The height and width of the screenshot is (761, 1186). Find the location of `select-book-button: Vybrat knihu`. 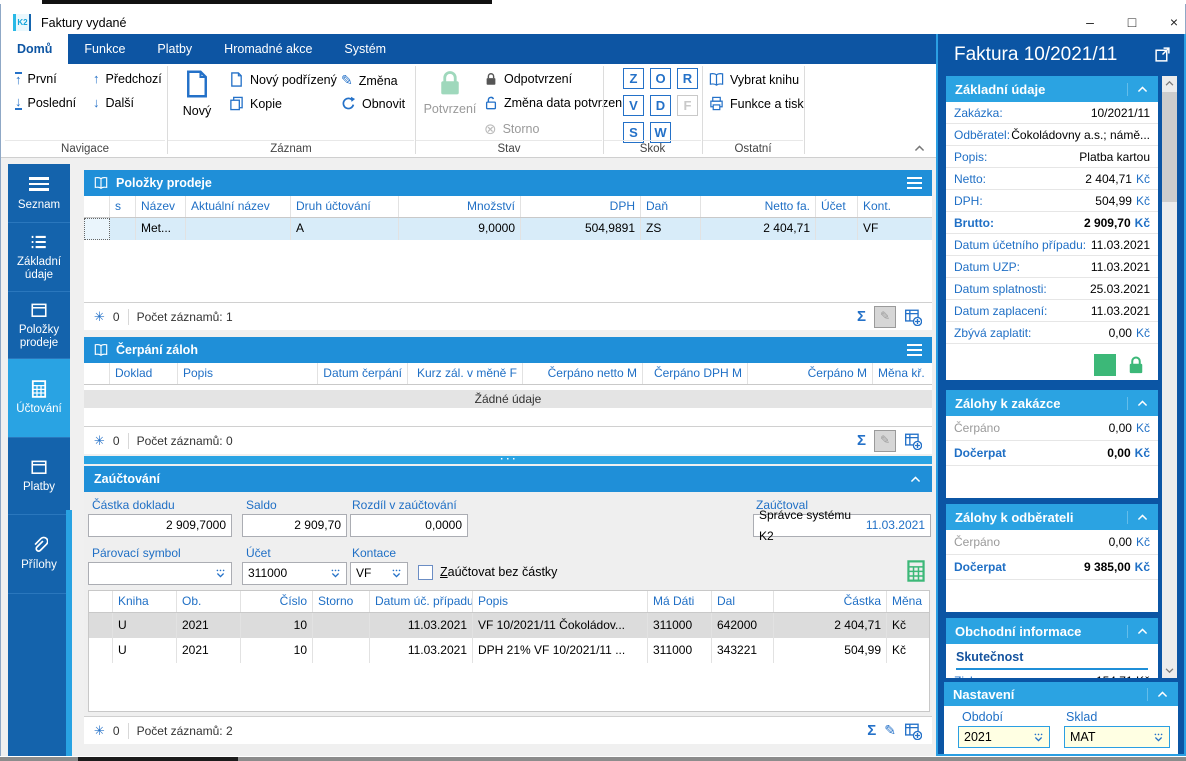

select-book-button: Vybrat knihu is located at coordinates (754, 79).